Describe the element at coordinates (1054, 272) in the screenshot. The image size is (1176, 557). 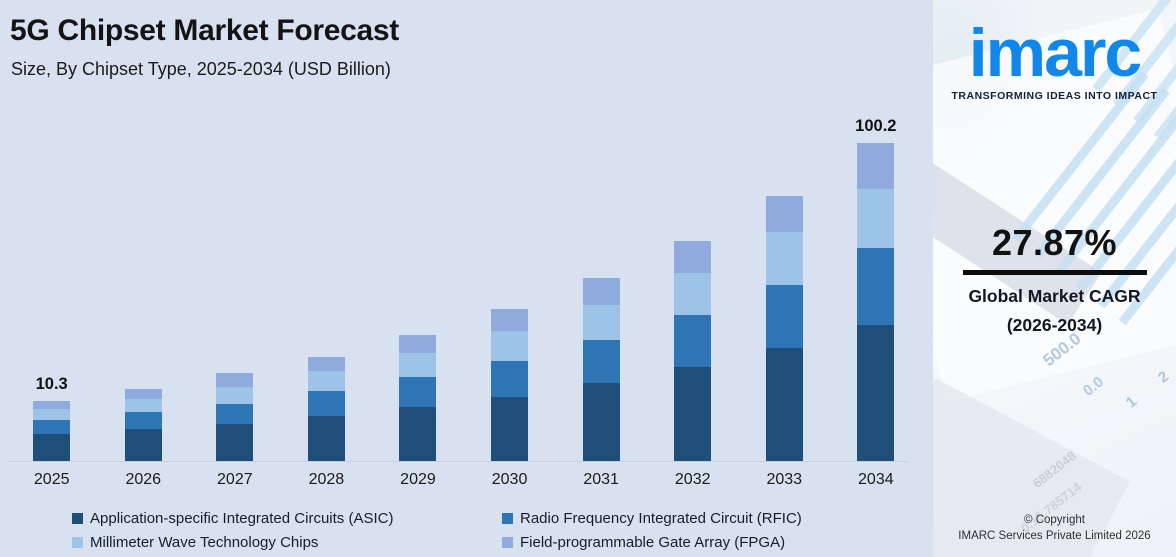
I see `cagr-underline` at that location.